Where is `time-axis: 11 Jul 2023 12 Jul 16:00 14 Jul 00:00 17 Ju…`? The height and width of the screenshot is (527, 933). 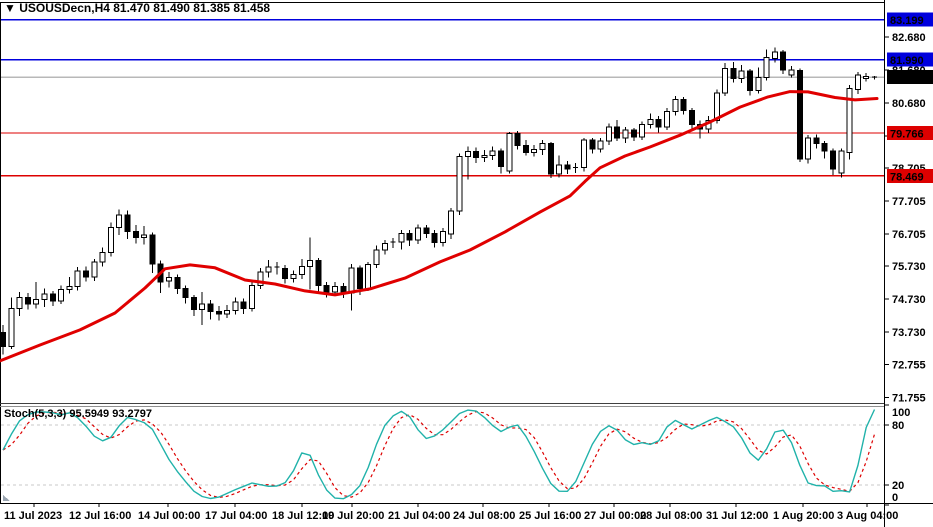 time-axis: 11 Jul 2023 12 Jul 16:00 14 Jul 00:00 17 Ju… is located at coordinates (451, 513).